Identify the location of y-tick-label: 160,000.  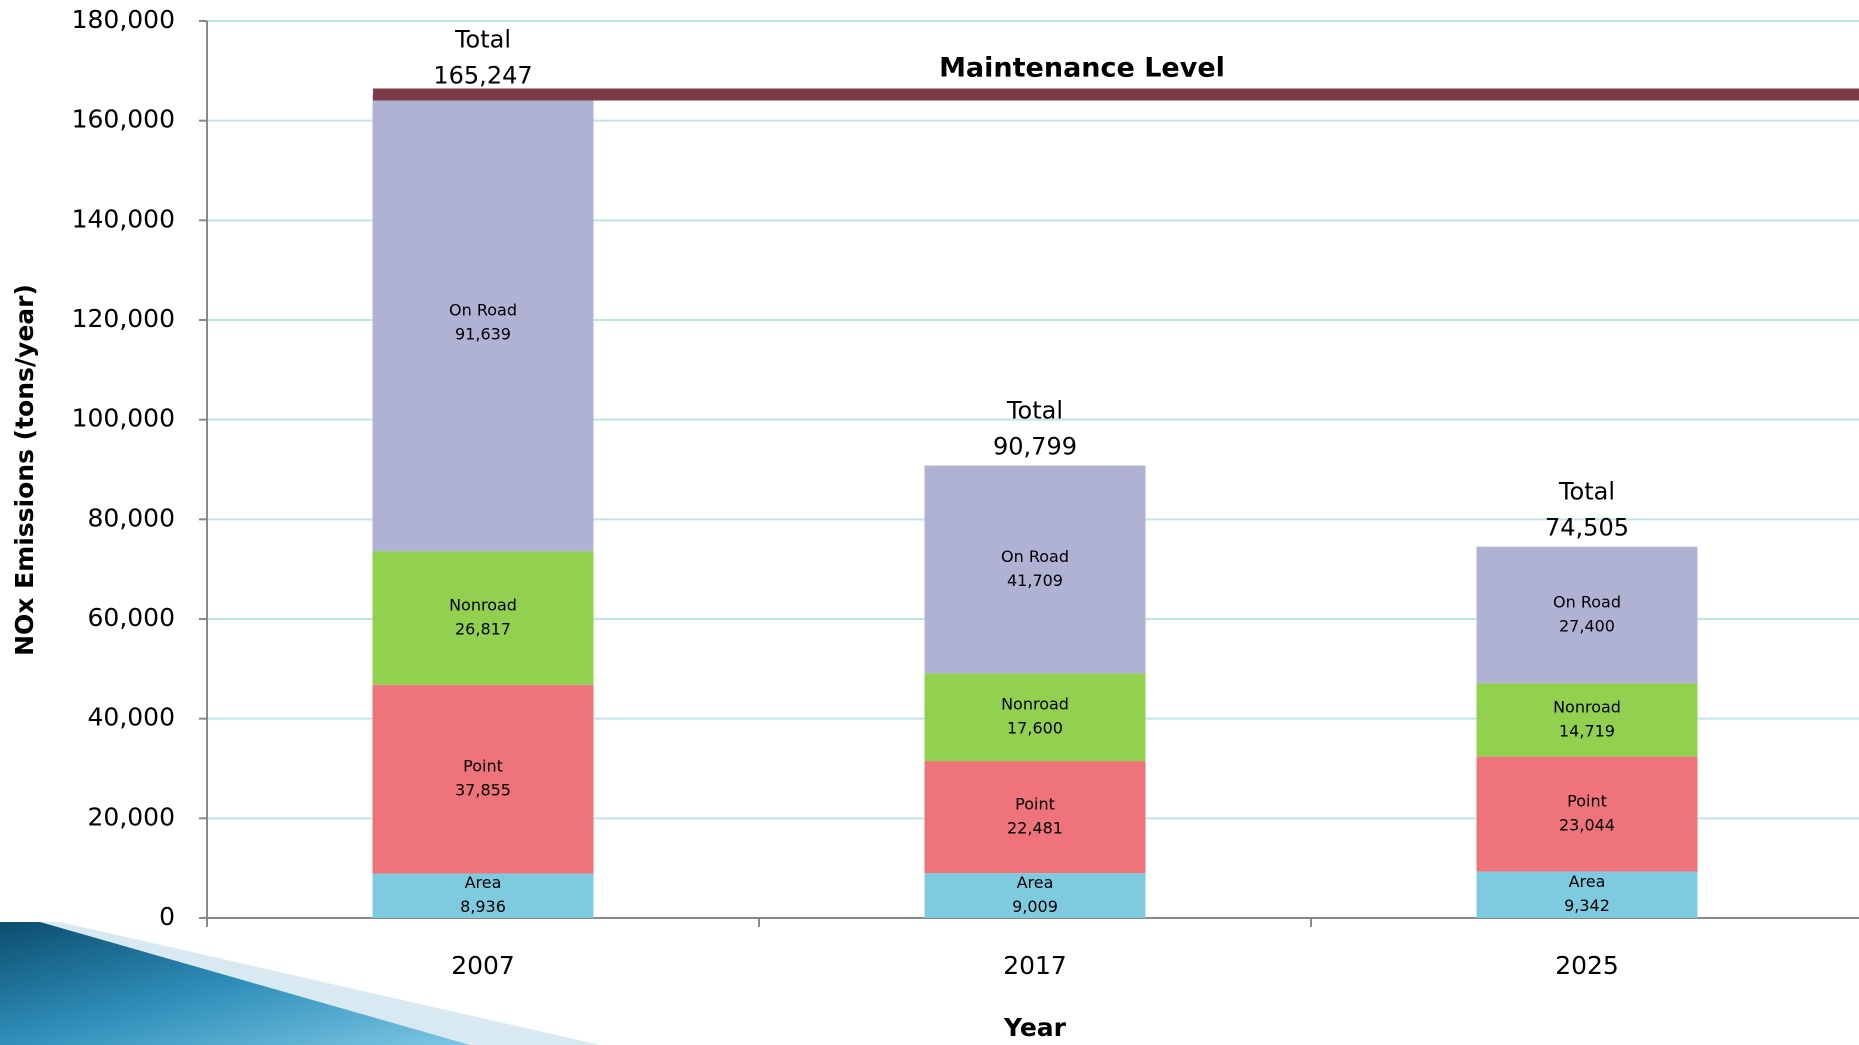
(123, 119).